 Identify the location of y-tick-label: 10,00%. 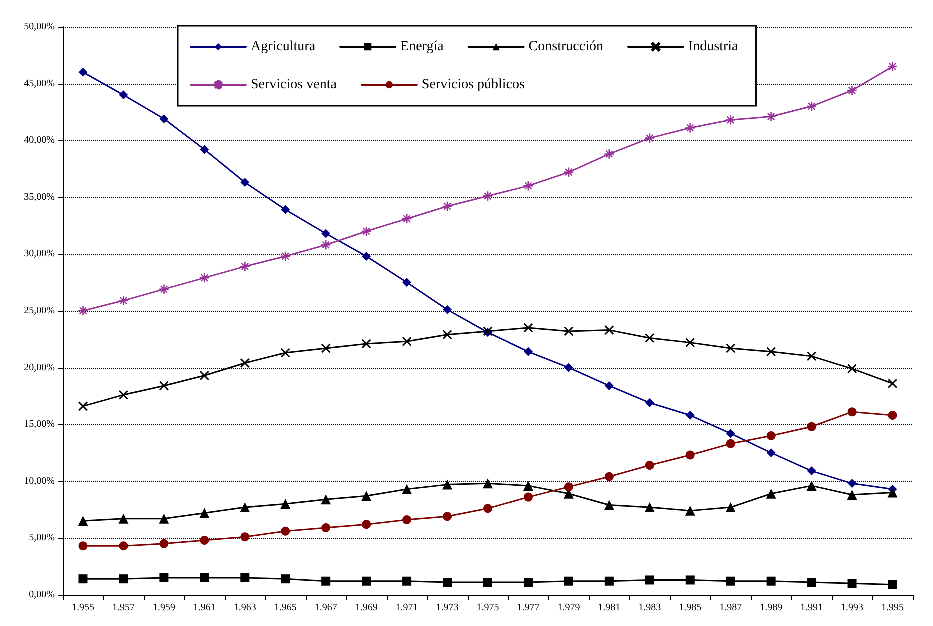
(39, 481).